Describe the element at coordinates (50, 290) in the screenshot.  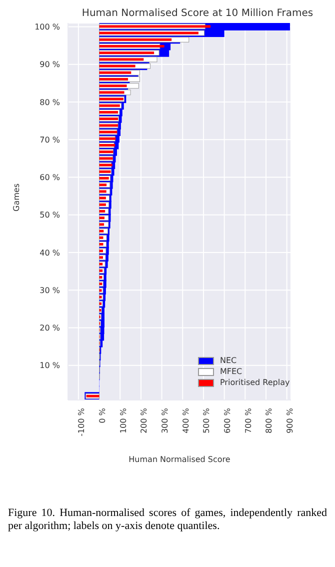
I see `y-tick-label: 30 %` at that location.